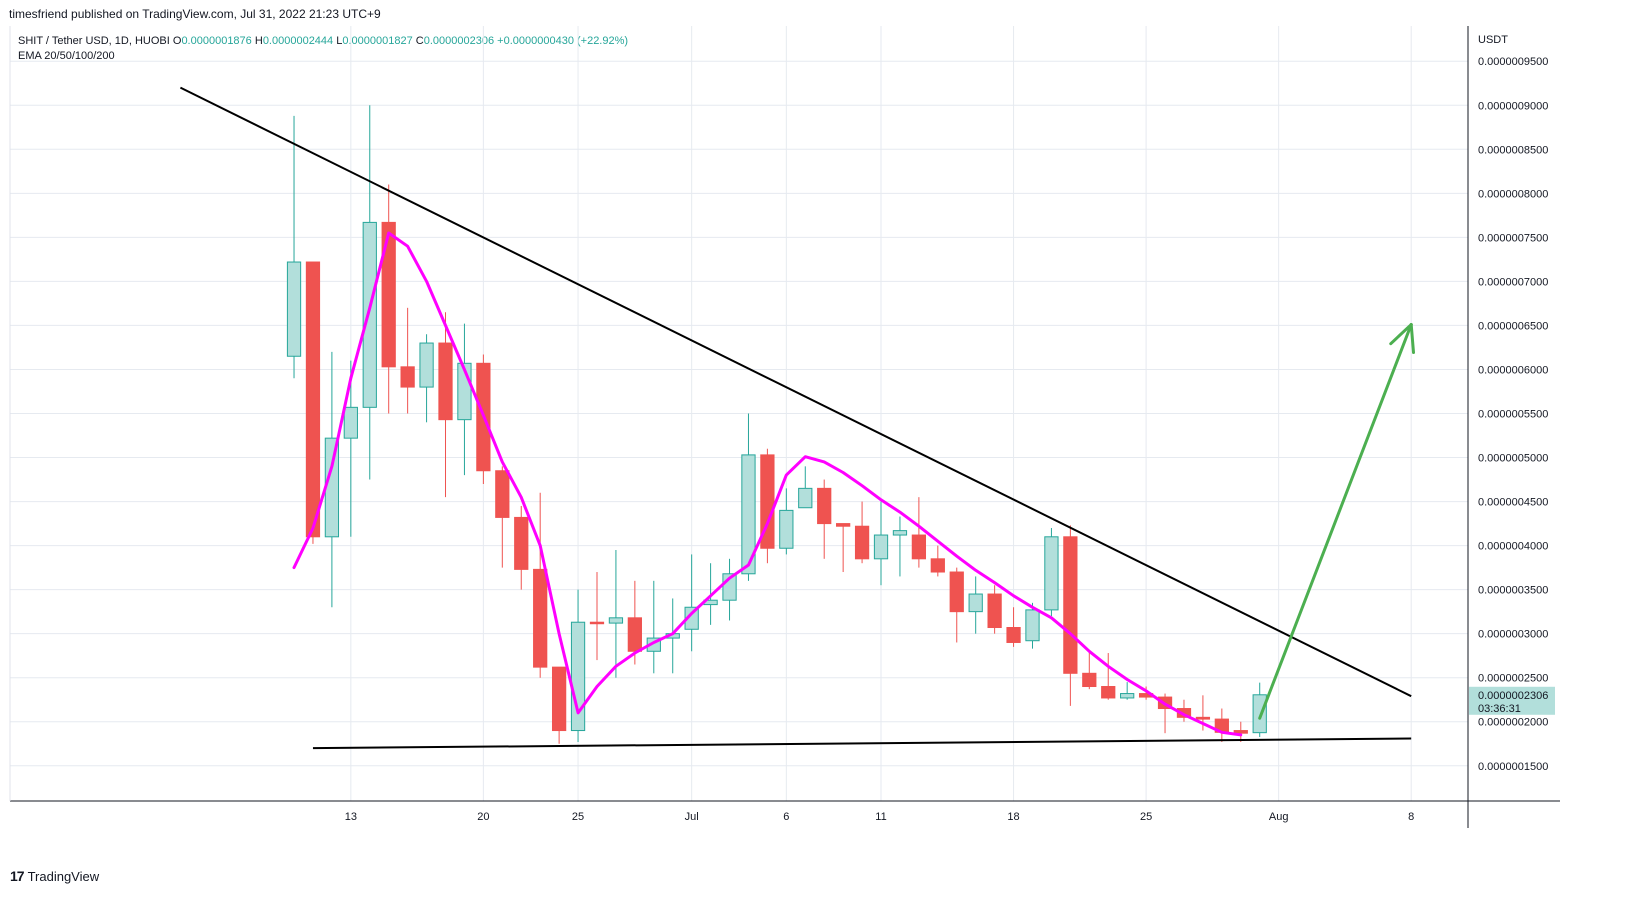 The image size is (1633, 899). I want to click on price-axis-label: 0.0000001500, so click(1513, 767).